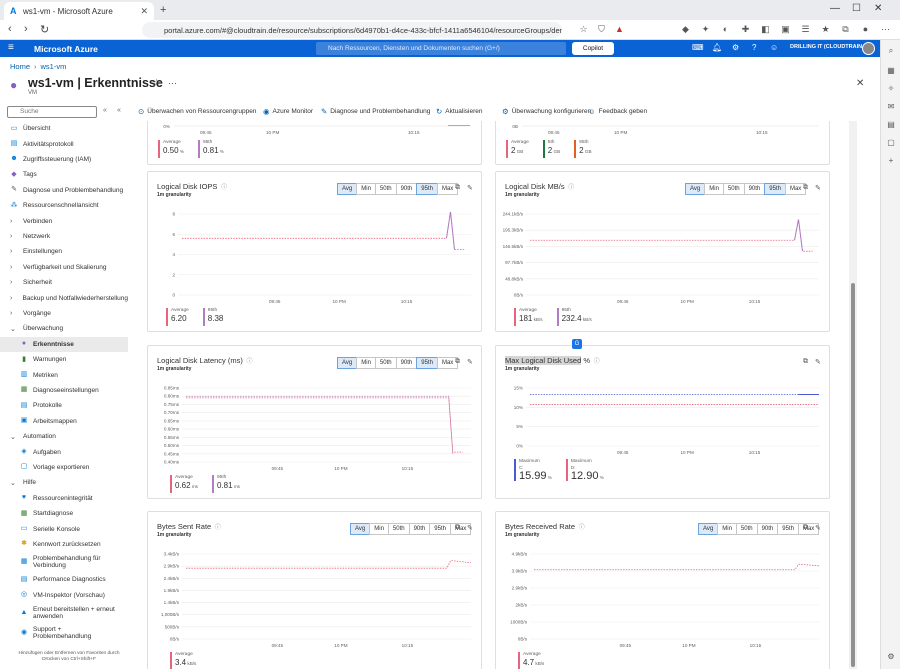 The width and height of the screenshot is (900, 669). Describe the element at coordinates (440, 529) in the screenshot. I see `aggregation-95th-button: 95th` at that location.